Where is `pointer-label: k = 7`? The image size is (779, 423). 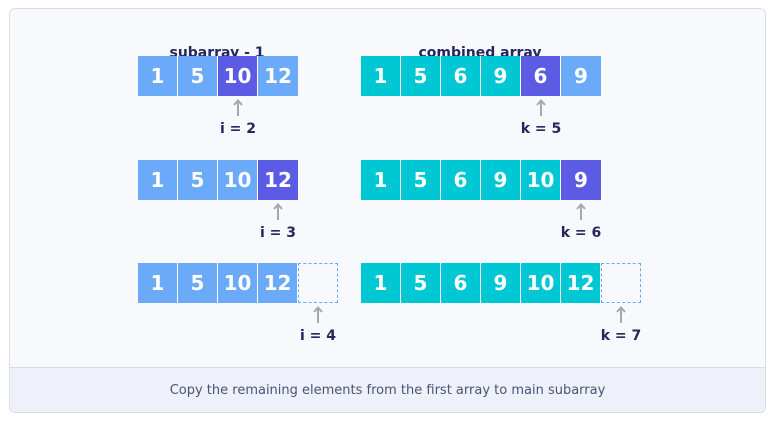
pointer-label: k = 7 is located at coordinates (621, 336).